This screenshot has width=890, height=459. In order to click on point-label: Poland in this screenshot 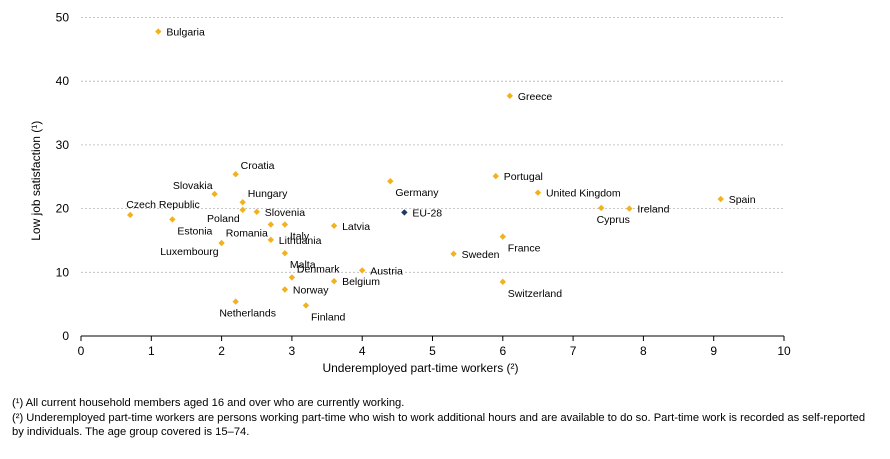, I will do `click(223, 219)`.